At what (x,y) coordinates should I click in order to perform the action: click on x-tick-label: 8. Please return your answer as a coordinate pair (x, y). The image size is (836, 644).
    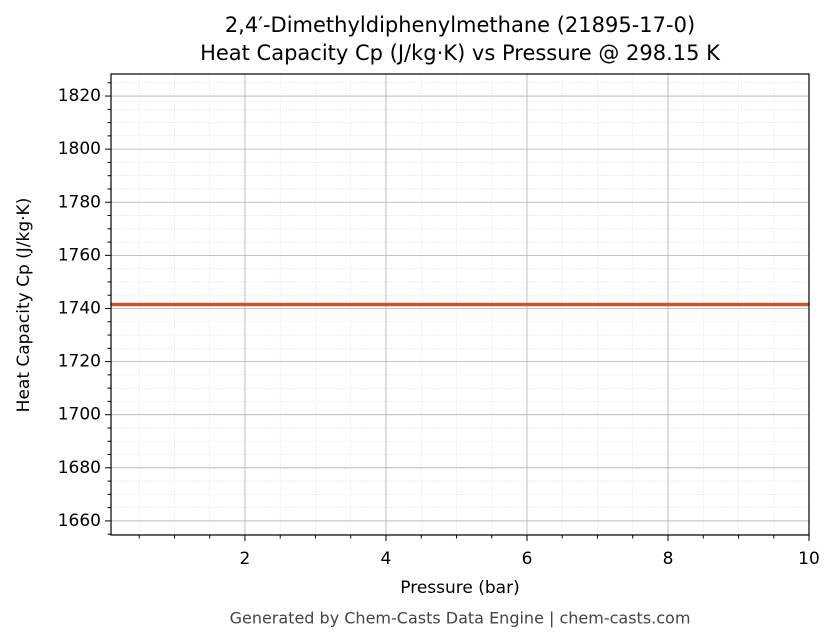
    Looking at the image, I should click on (668, 559).